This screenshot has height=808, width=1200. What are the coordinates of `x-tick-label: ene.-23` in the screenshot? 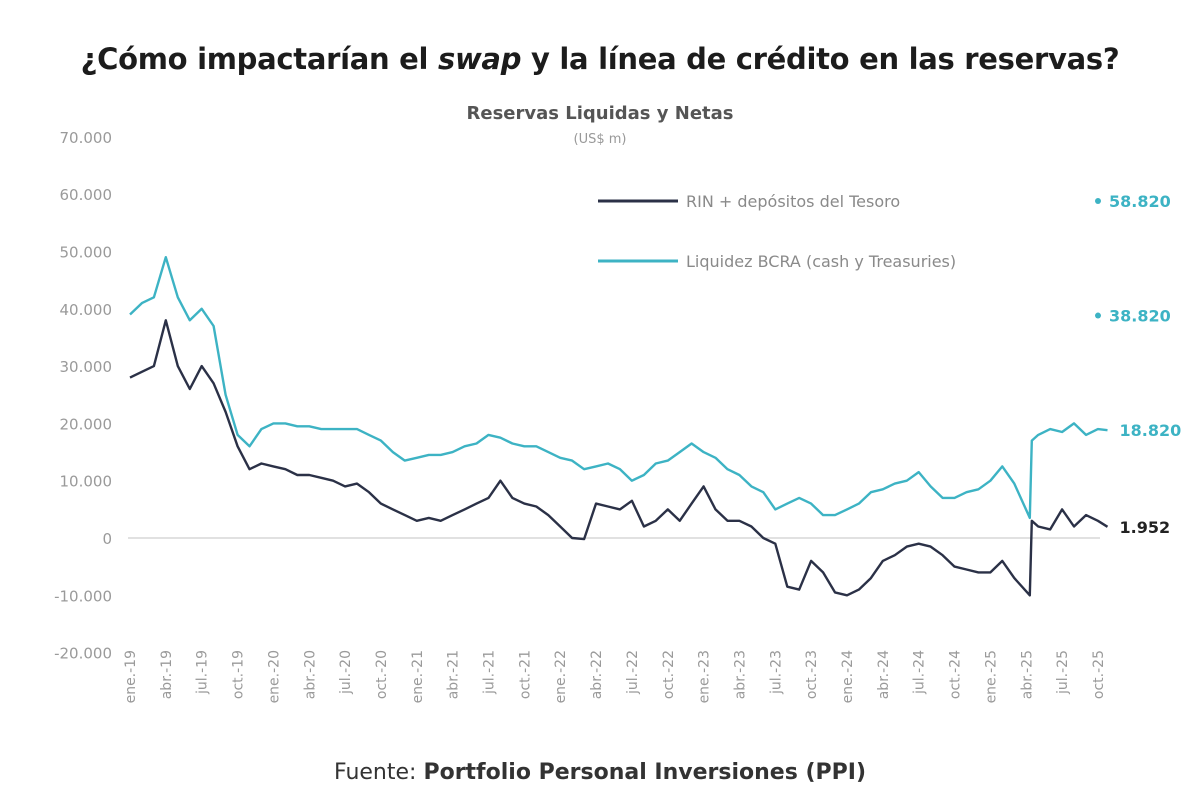 It's located at (705, 676).